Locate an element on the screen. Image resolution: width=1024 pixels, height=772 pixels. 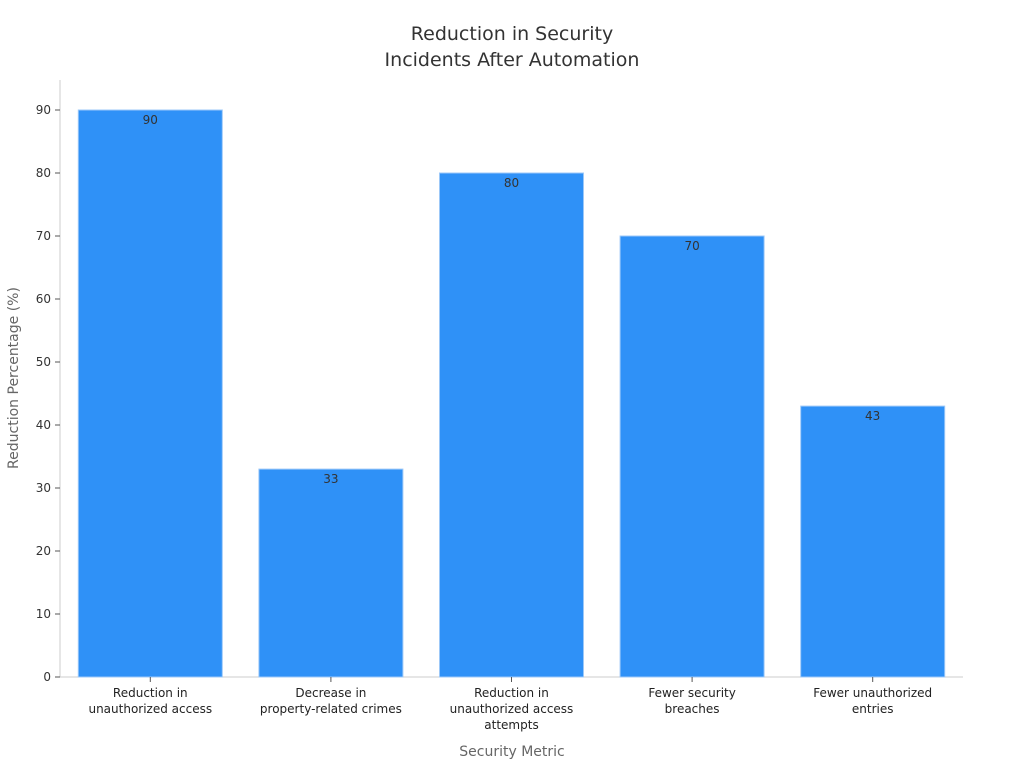
x-tick-label: Reduction in unauthorized access attempts is located at coordinates (512, 709).